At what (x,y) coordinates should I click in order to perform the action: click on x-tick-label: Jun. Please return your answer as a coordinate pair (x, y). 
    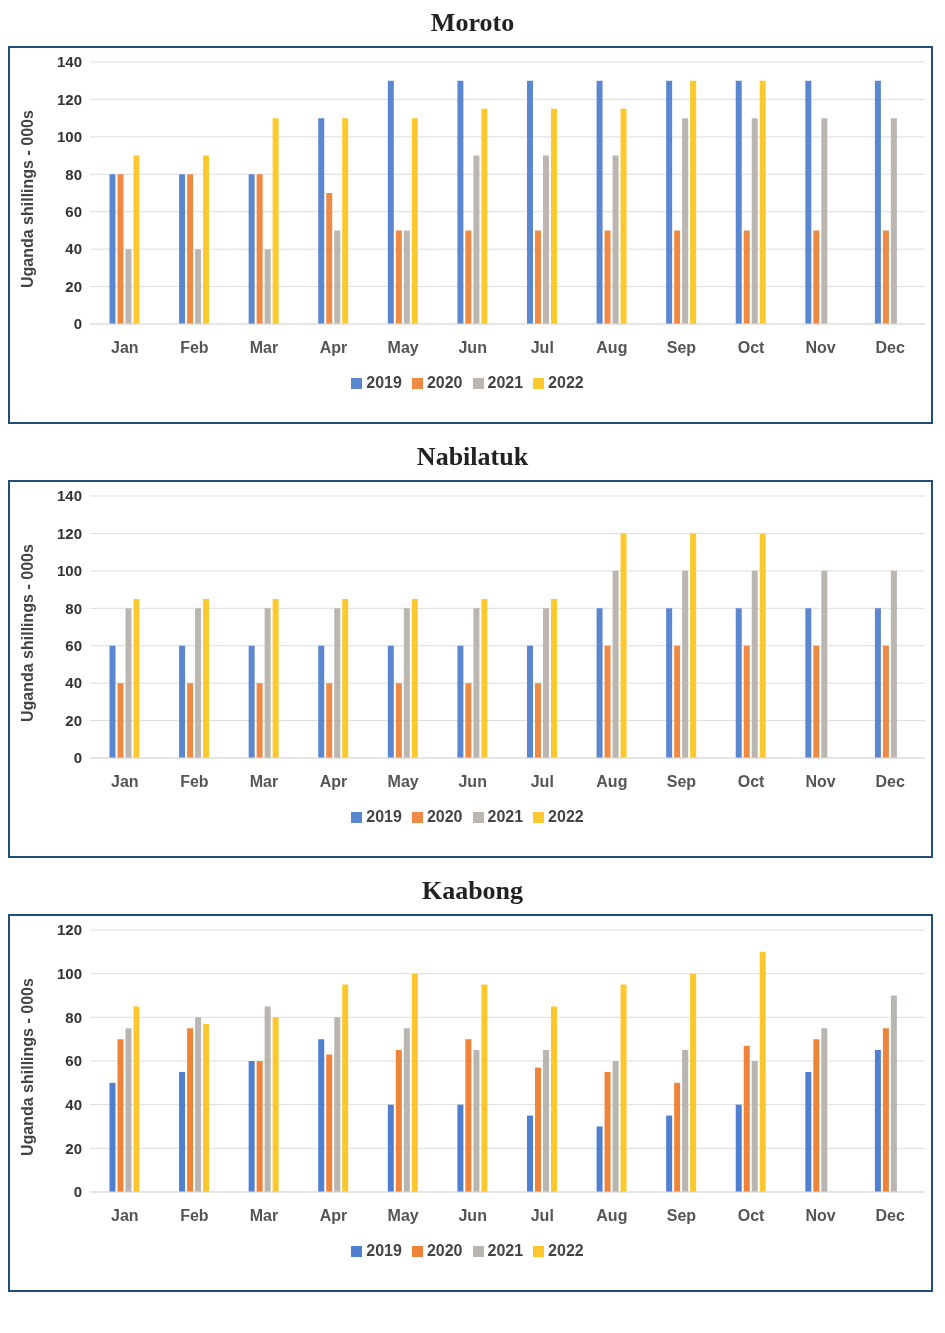
    Looking at the image, I should click on (472, 1216).